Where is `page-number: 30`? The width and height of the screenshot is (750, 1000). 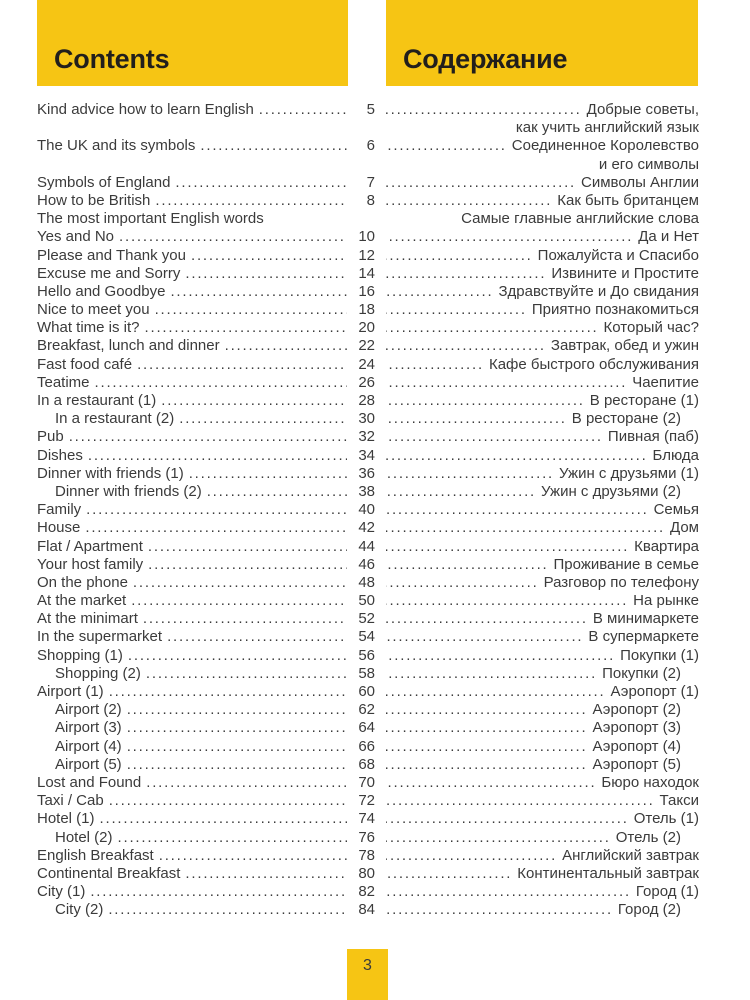 page-number: 30 is located at coordinates (366, 419).